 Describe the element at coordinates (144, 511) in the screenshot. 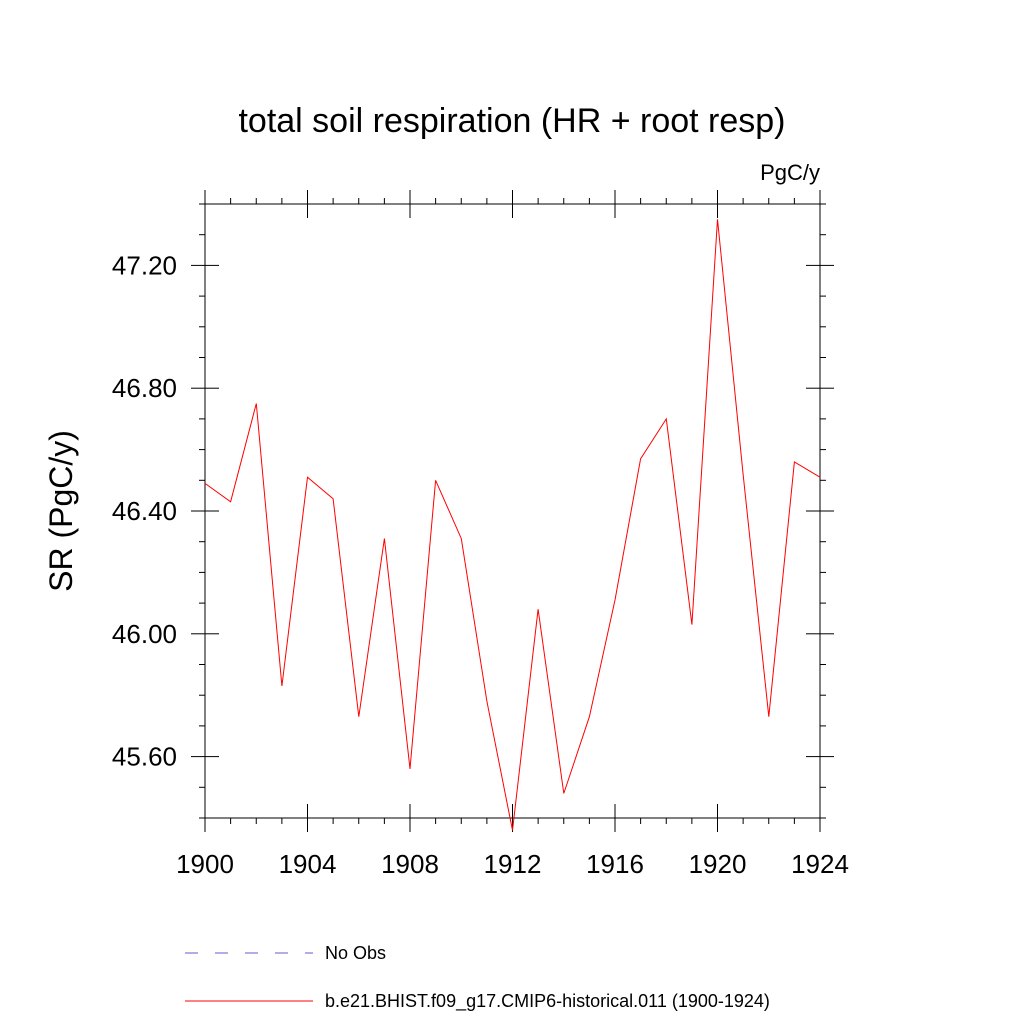

I see `y-tick-label: 46.40` at that location.